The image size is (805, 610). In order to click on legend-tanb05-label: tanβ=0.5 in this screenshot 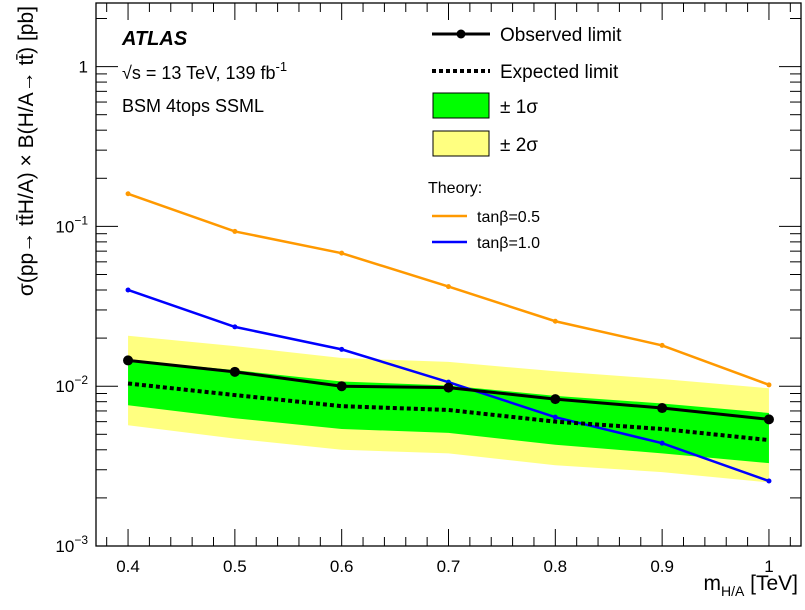, I will do `click(508, 217)`.